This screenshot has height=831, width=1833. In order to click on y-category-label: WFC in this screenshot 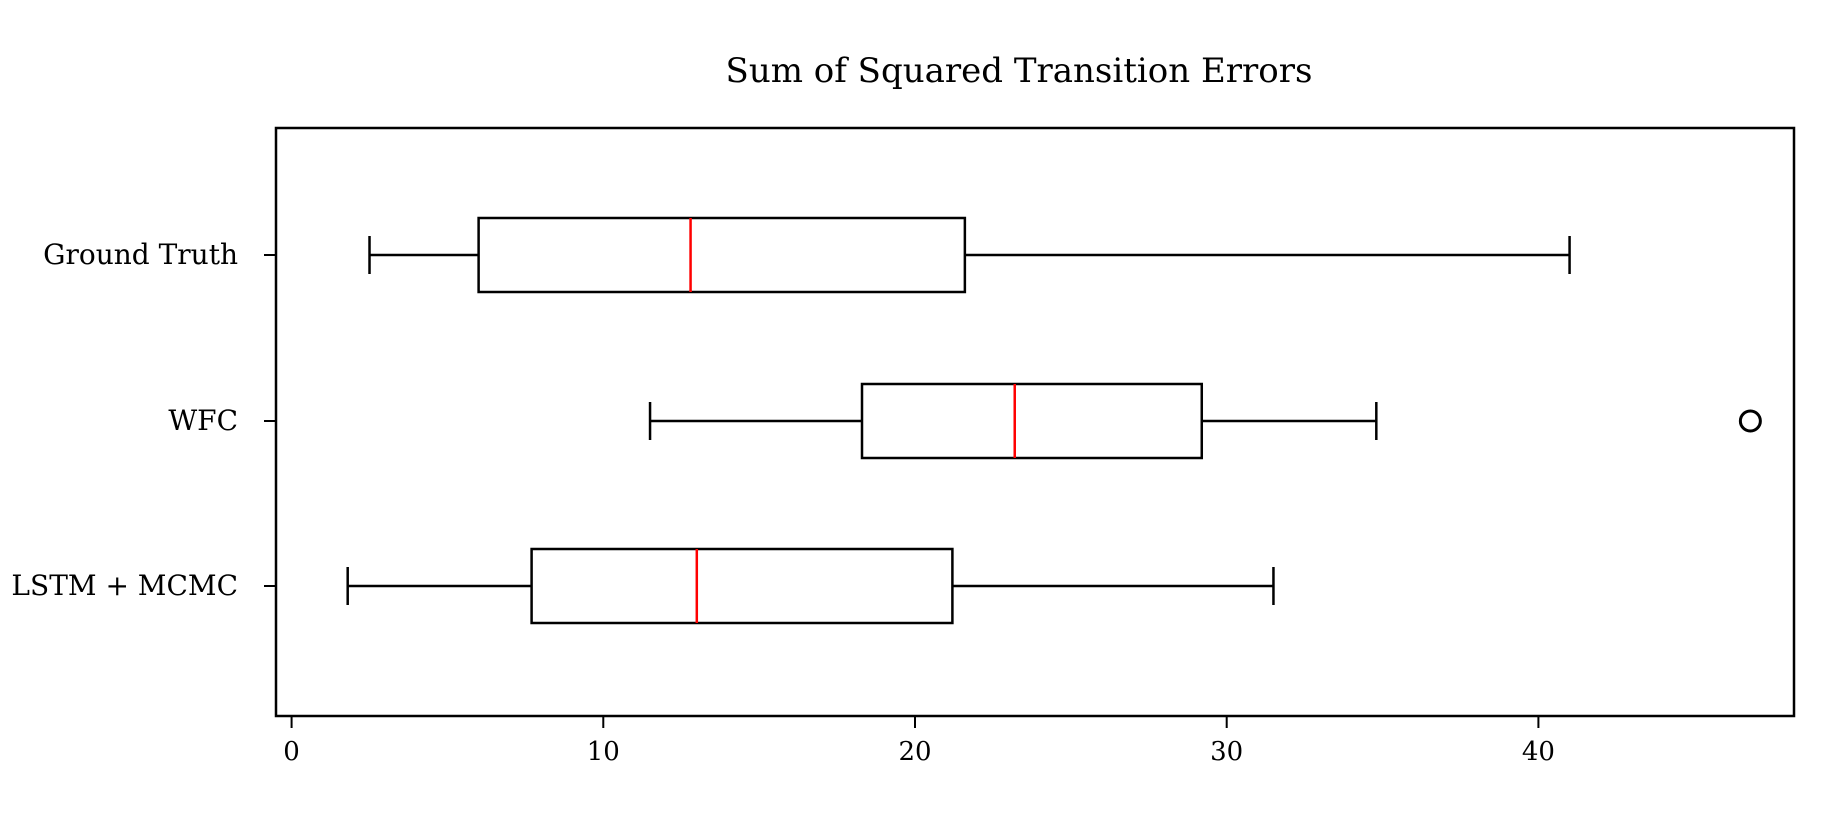, I will do `click(203, 420)`.